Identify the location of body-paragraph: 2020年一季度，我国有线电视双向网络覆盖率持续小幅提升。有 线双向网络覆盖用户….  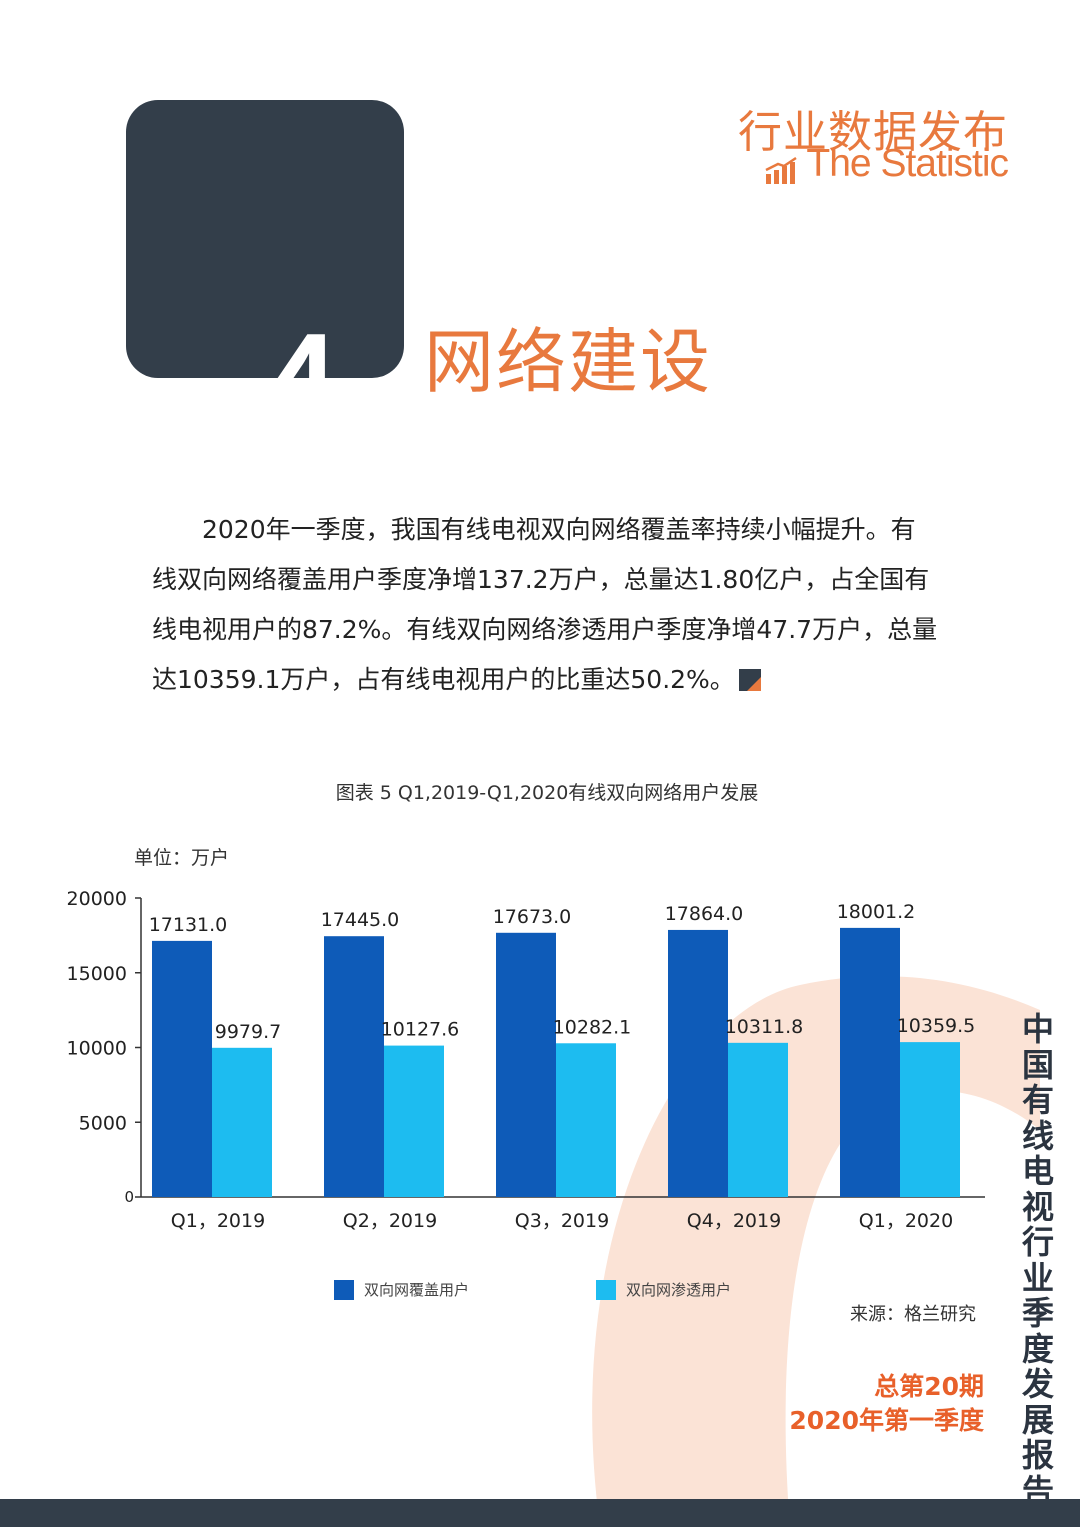
(552, 605).